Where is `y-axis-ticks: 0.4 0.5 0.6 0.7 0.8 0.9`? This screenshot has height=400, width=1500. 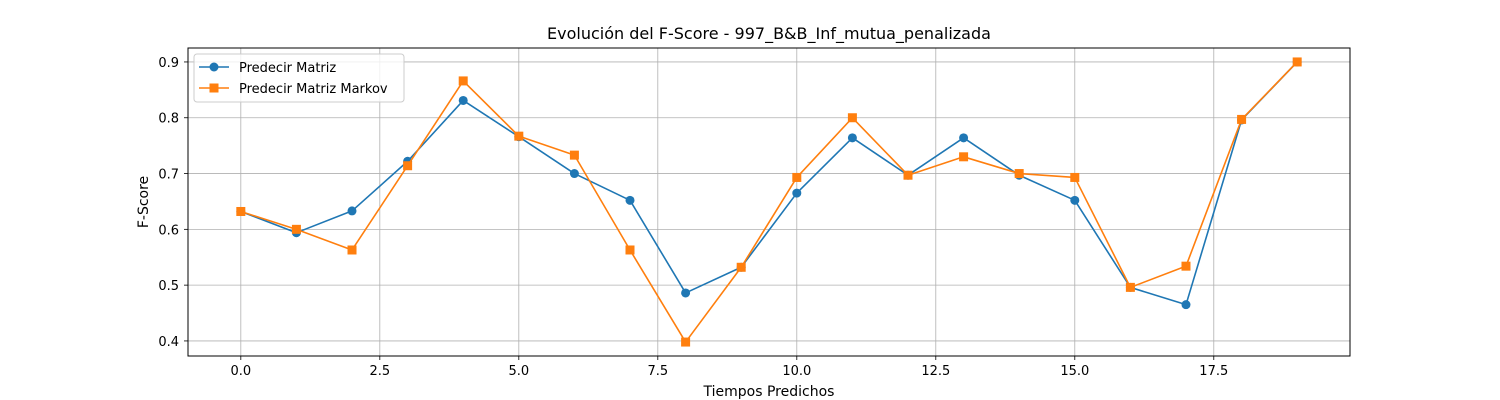 y-axis-ticks: 0.4 0.5 0.6 0.7 0.8 0.9 is located at coordinates (173, 203).